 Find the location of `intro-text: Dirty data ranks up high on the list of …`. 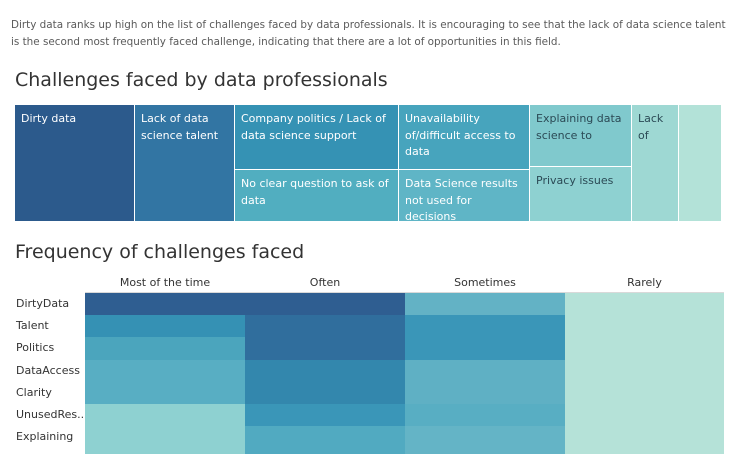

intro-text: Dirty data ranks up high on the list of … is located at coordinates (368, 33).